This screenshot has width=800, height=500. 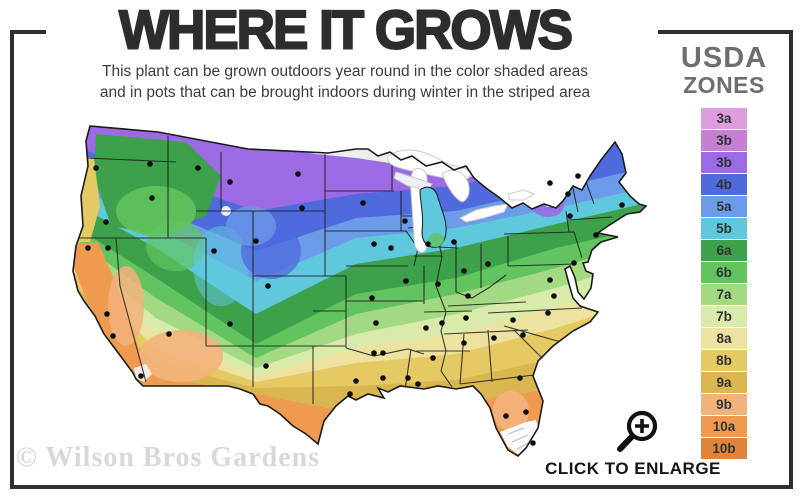 I want to click on legend-swatch-5a: 5a, so click(x=724, y=207).